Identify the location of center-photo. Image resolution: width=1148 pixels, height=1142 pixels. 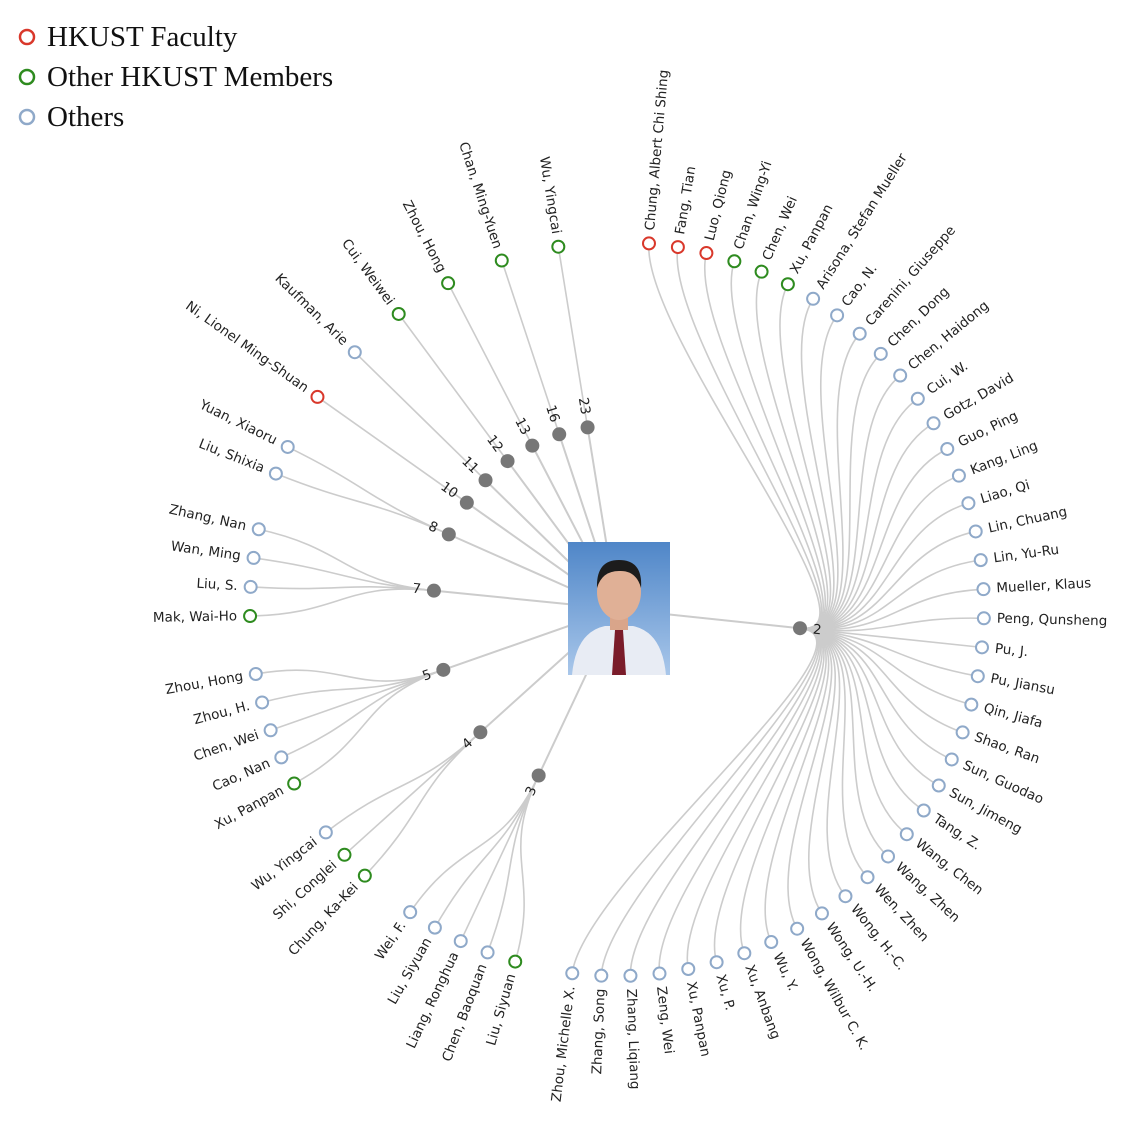
(619, 608).